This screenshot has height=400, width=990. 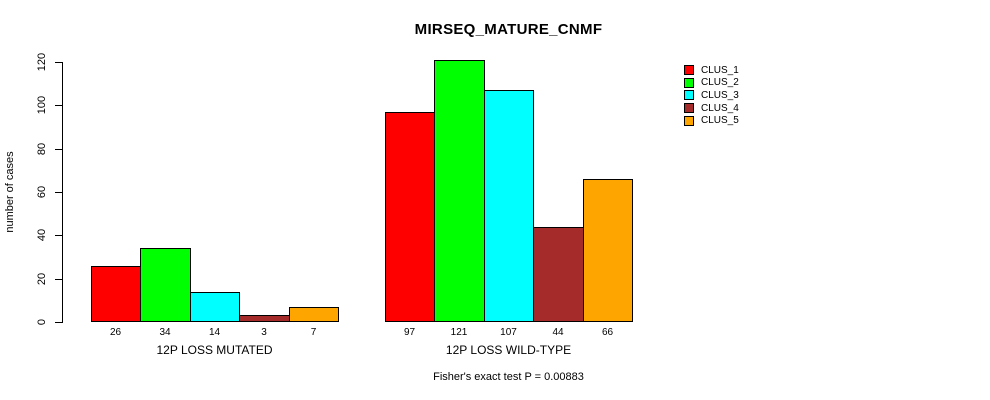 I want to click on chart-title: MIRSEQ_MATURE_CNMF, so click(x=508, y=29).